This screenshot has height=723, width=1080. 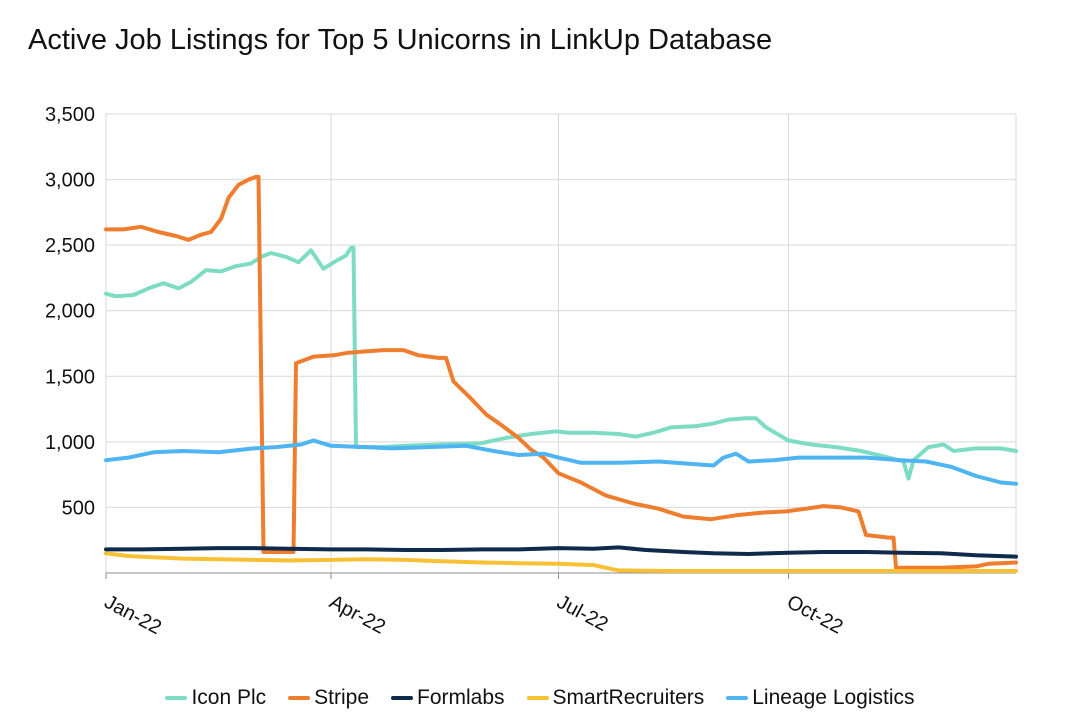 I want to click on y-tick-label: 3,500, so click(x=70, y=115).